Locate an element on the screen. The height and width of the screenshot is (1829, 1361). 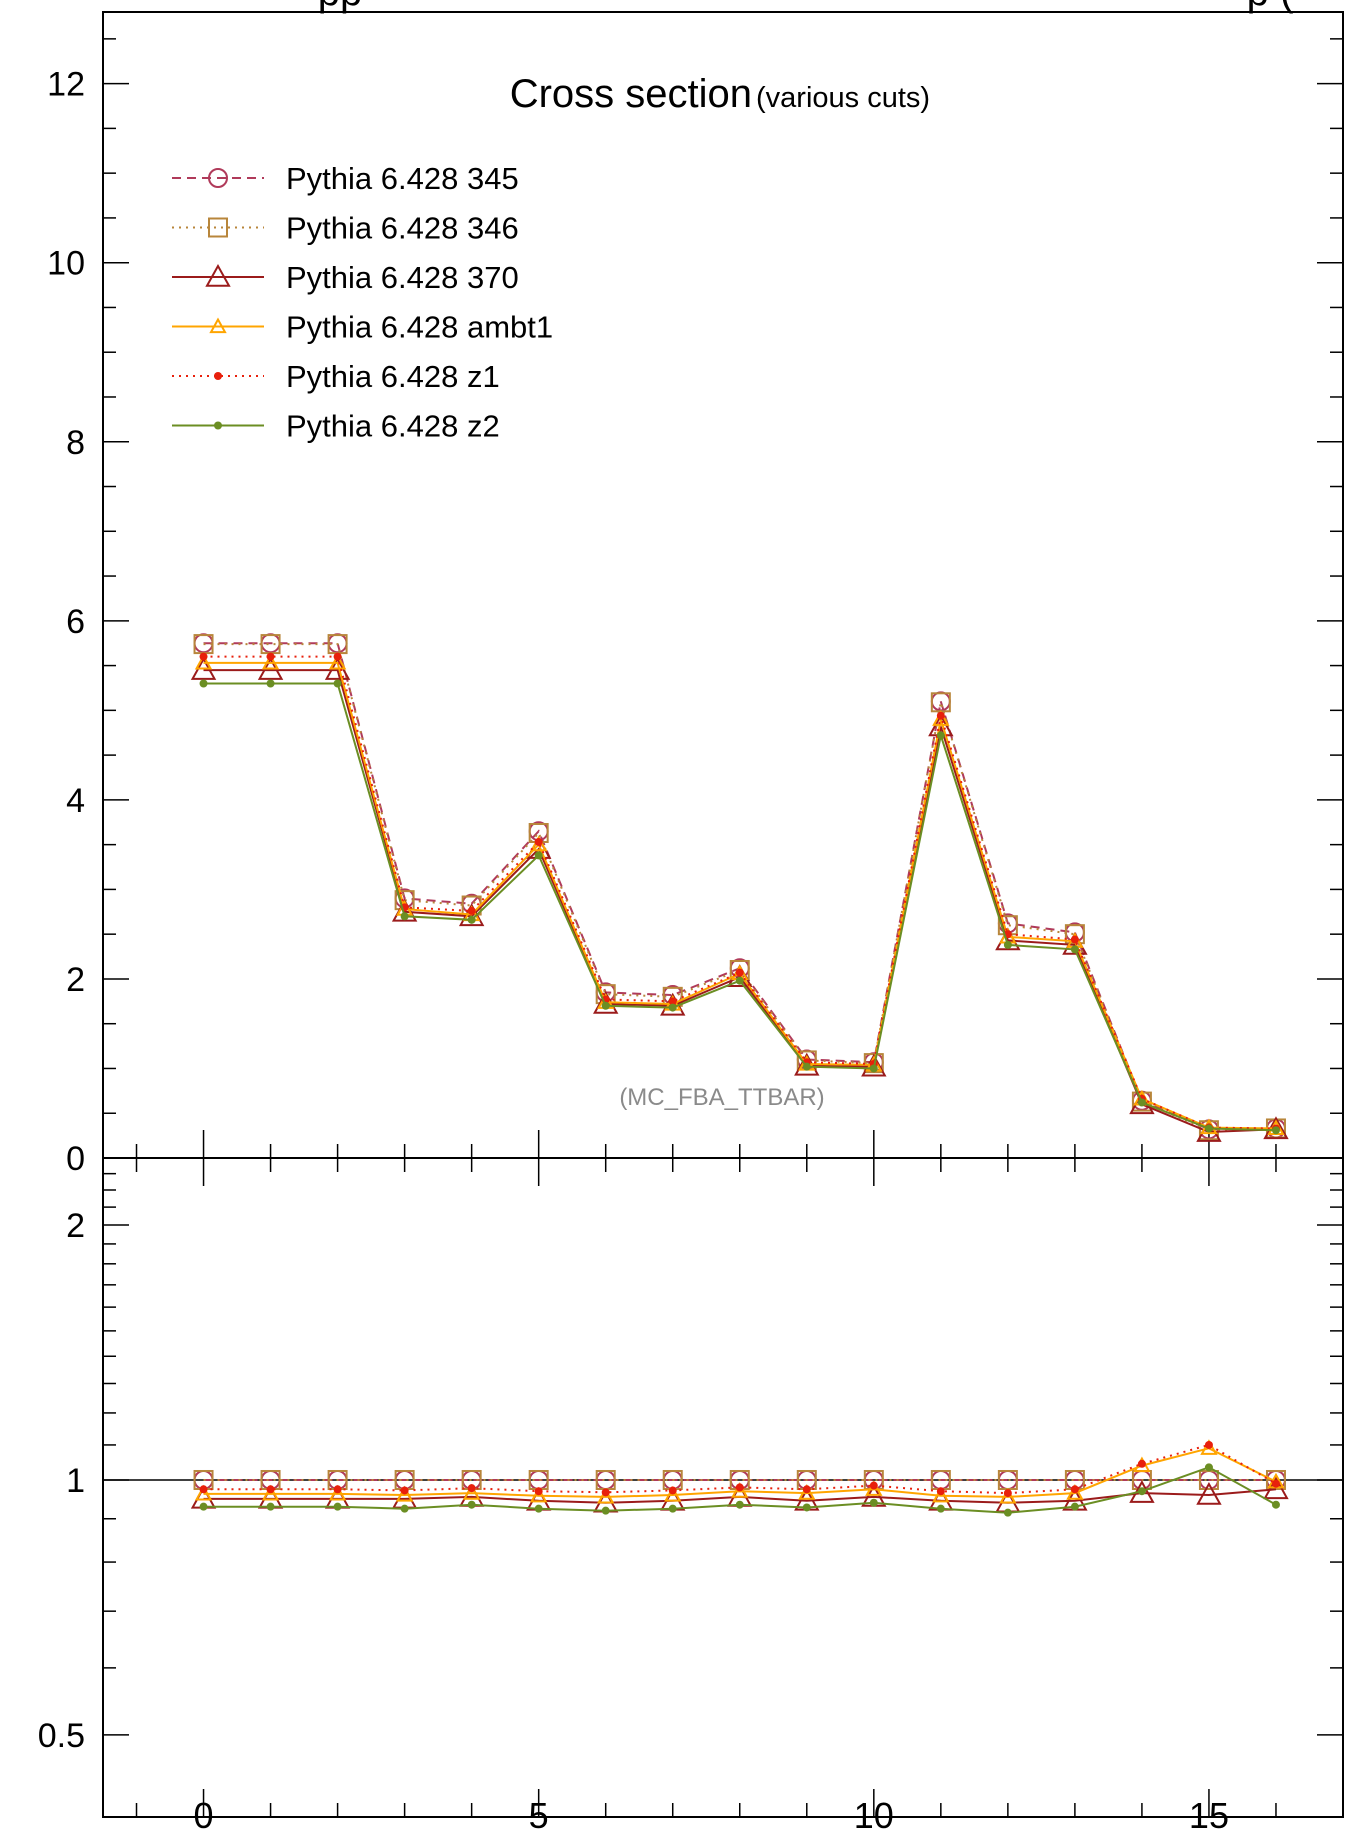
legend-label-5: Pythia 6.428 z2 is located at coordinates (393, 426).